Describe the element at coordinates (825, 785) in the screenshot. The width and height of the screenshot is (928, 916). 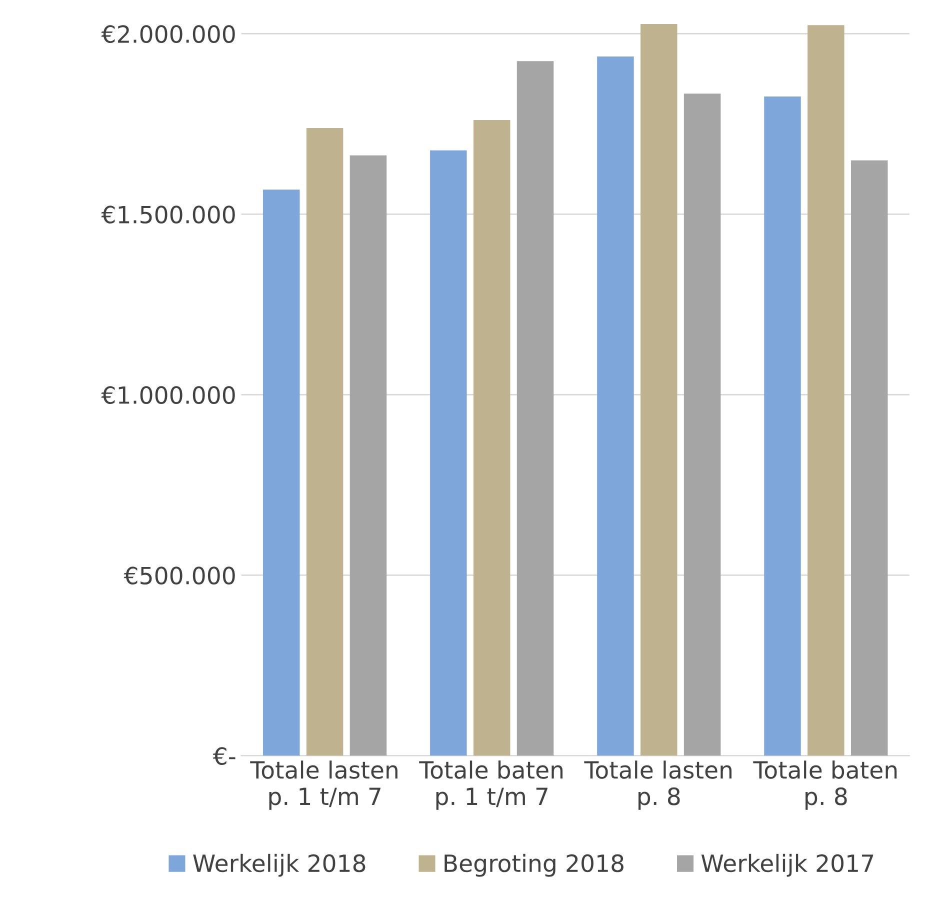
I see `x-tick-label: Totale baten p. 8` at that location.